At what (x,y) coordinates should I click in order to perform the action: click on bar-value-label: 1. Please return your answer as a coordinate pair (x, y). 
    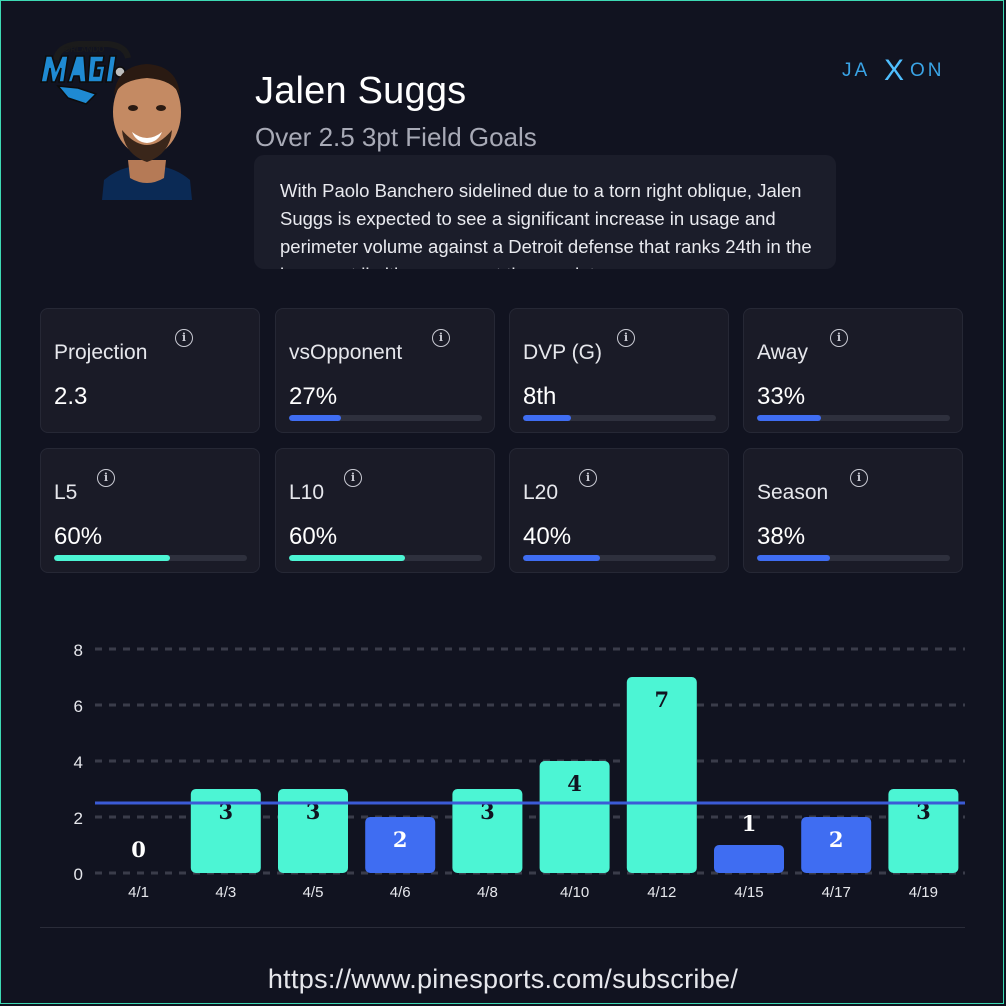
    Looking at the image, I should click on (749, 823).